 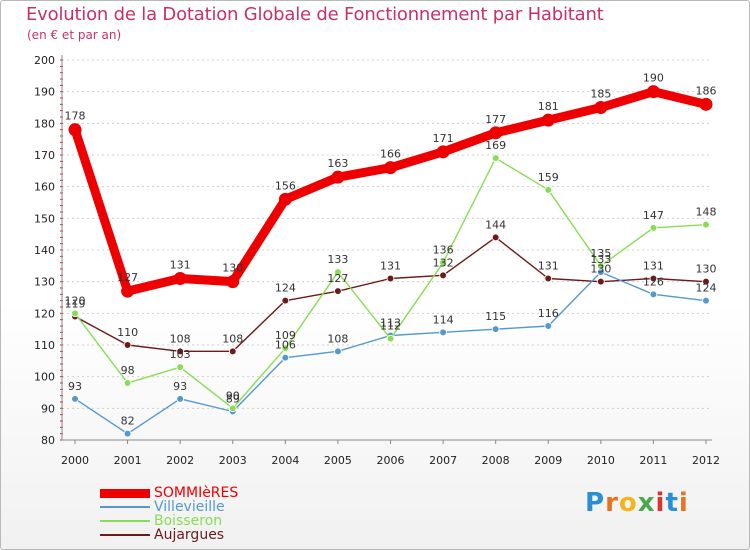 What do you see at coordinates (74, 35) in the screenshot?
I see `chart-subtitle: (en € et par an)` at bounding box center [74, 35].